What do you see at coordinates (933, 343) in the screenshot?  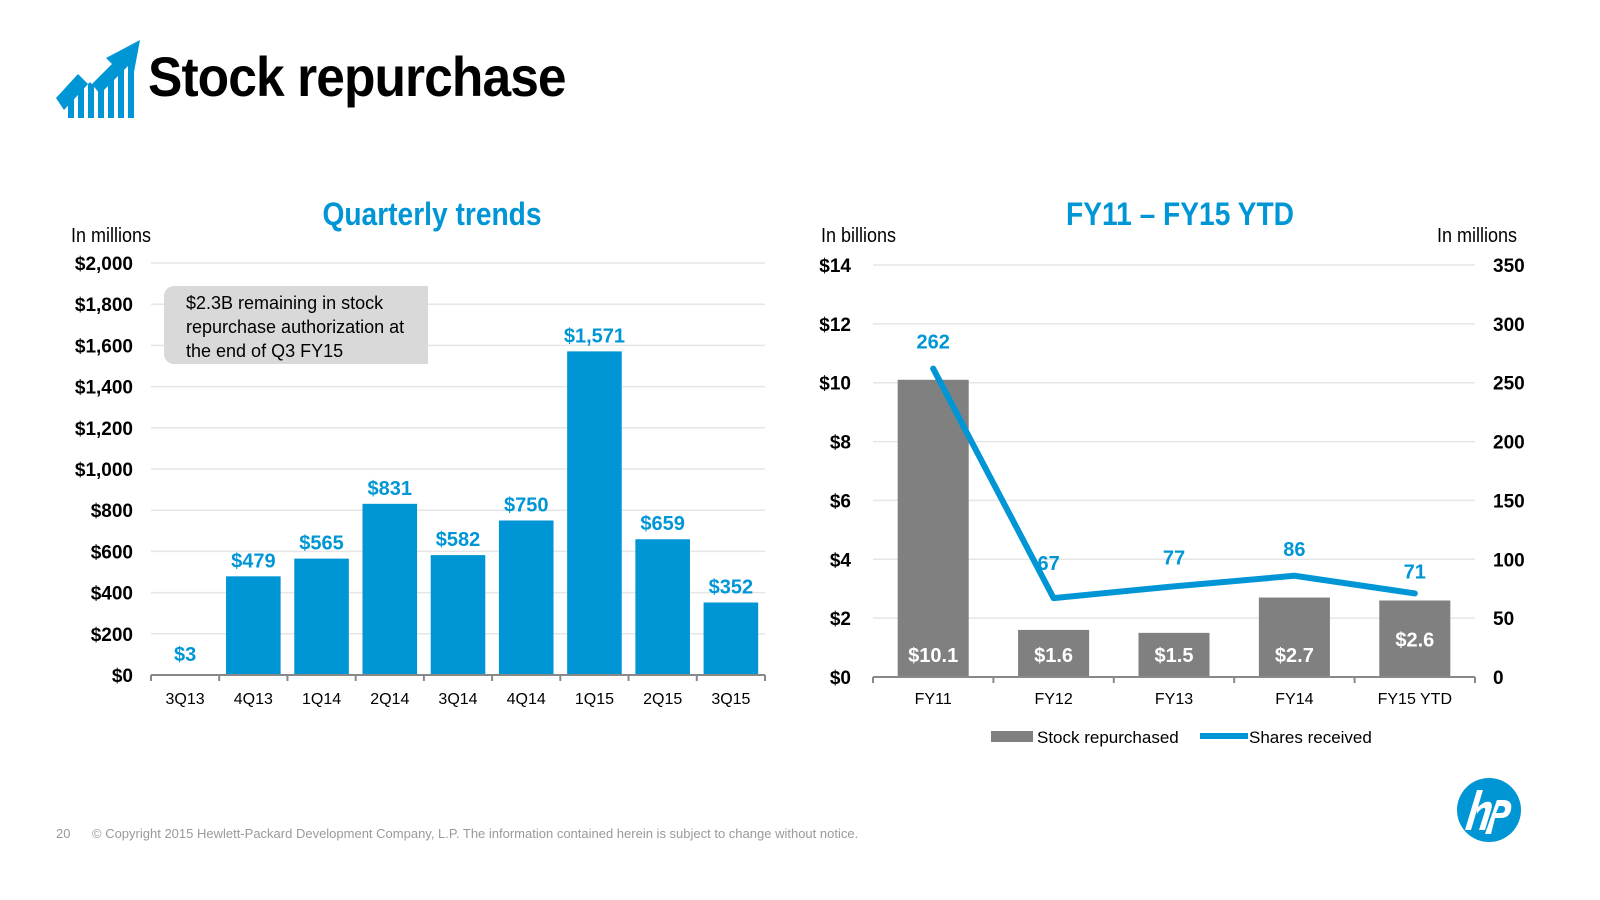 I see `line-data-label: 262` at bounding box center [933, 343].